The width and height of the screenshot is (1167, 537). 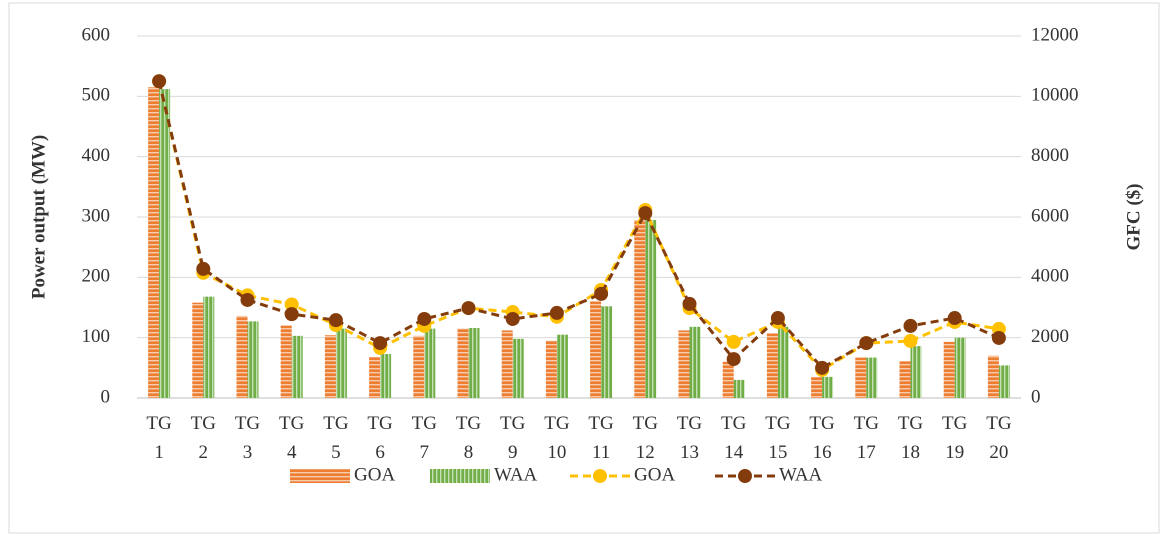 I want to click on y-tick-label: 100, so click(x=96, y=336).